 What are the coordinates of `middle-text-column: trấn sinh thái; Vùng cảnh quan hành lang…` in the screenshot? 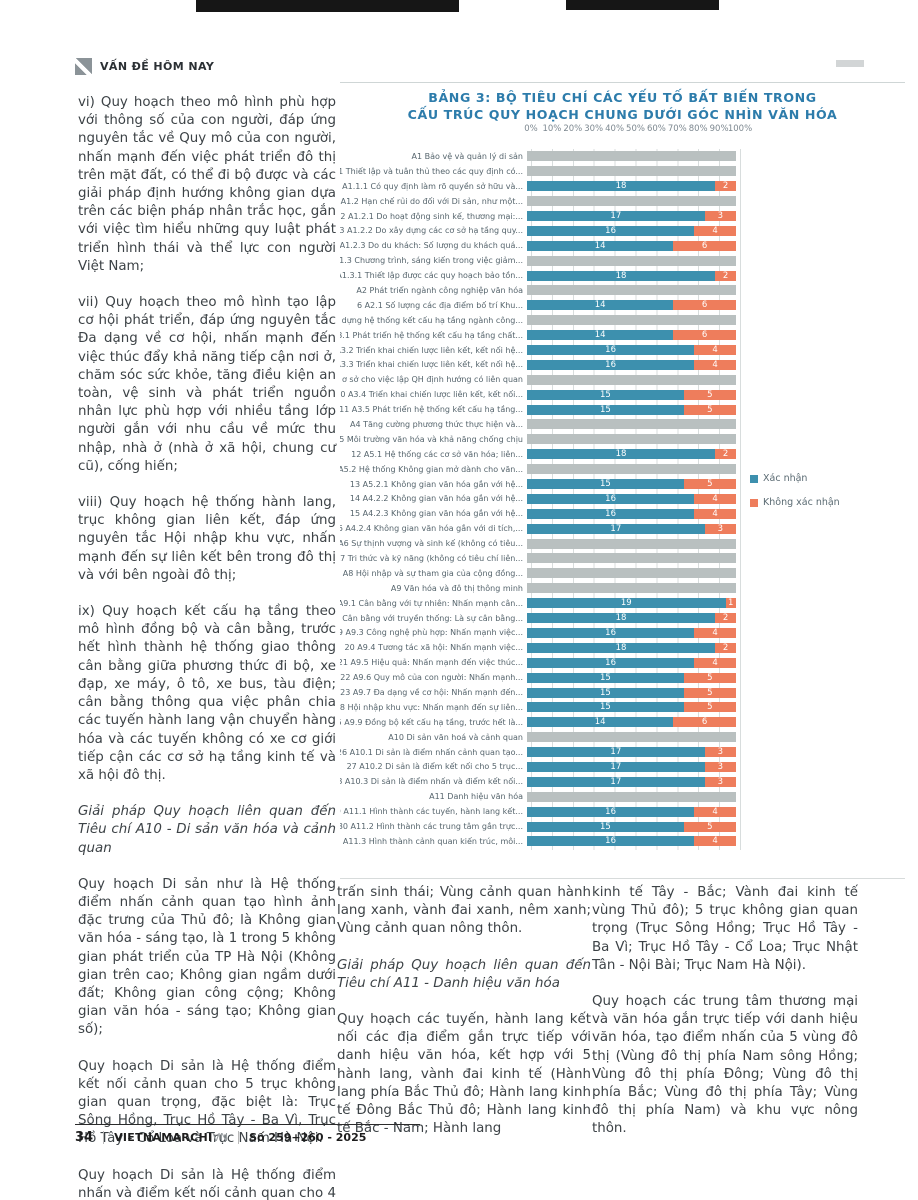 It's located at (464, 1020).